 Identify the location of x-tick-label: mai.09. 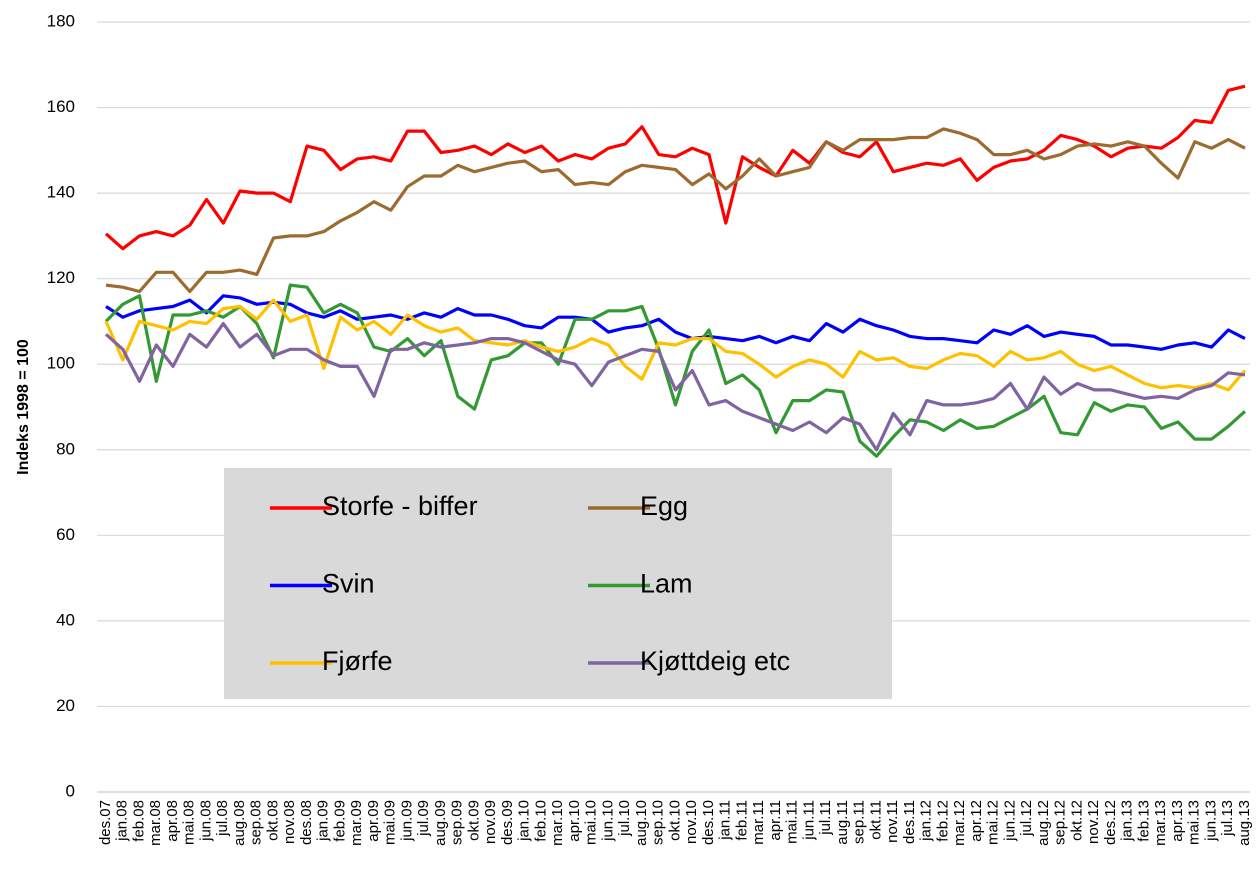
(390, 822).